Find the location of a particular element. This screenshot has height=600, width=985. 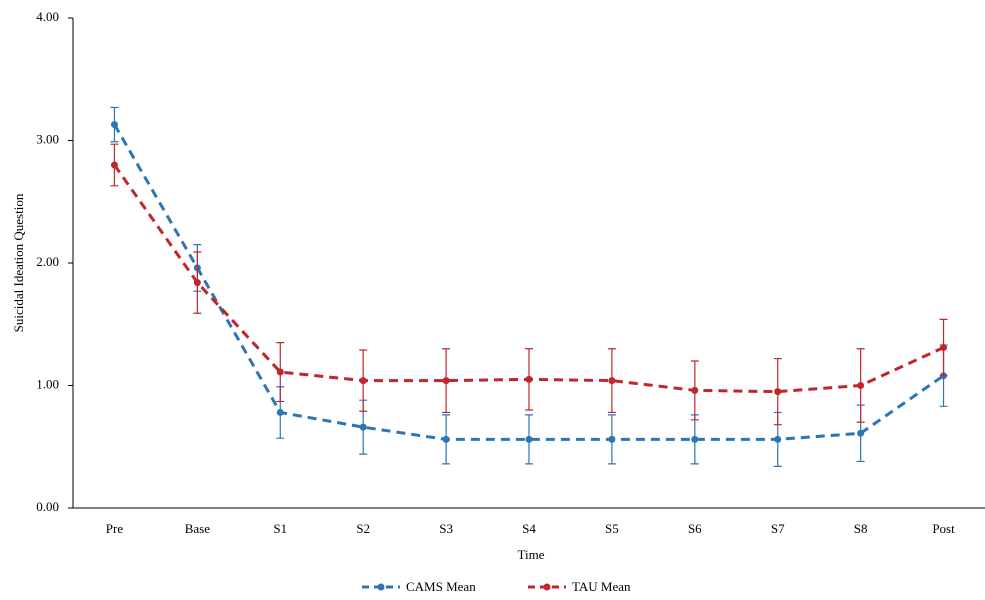

x-tick-label: S1 is located at coordinates (280, 528).